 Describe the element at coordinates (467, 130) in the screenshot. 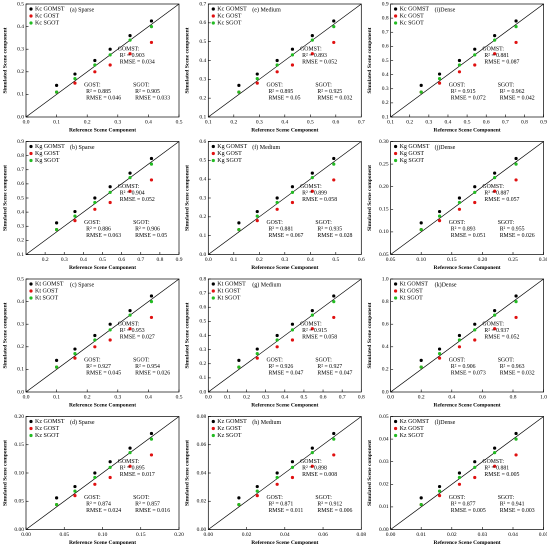

I see `x-axis-label: Reference Scene Component` at that location.